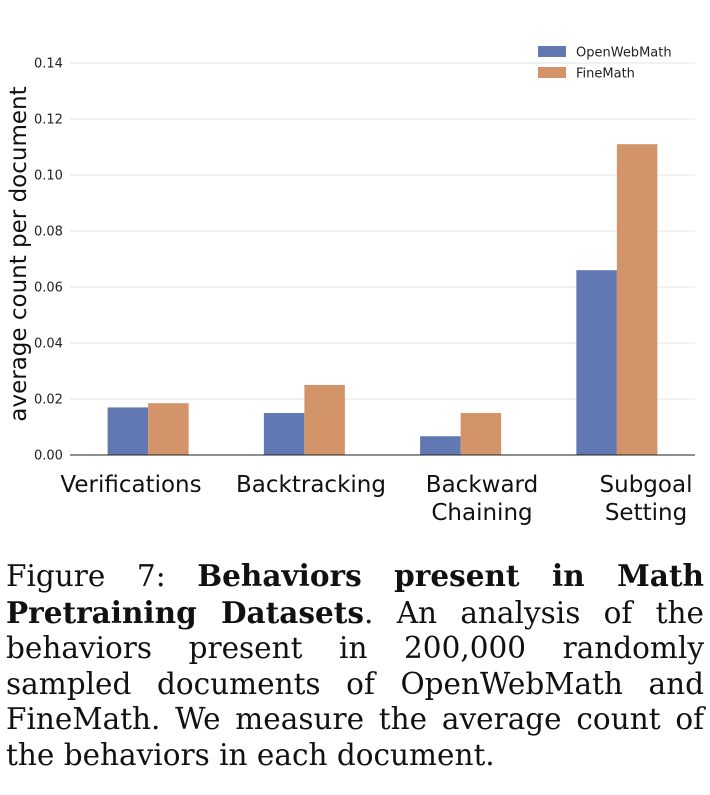 The image size is (710, 795). Describe the element at coordinates (48, 456) in the screenshot. I see `y-tick-label: 0.00` at that location.